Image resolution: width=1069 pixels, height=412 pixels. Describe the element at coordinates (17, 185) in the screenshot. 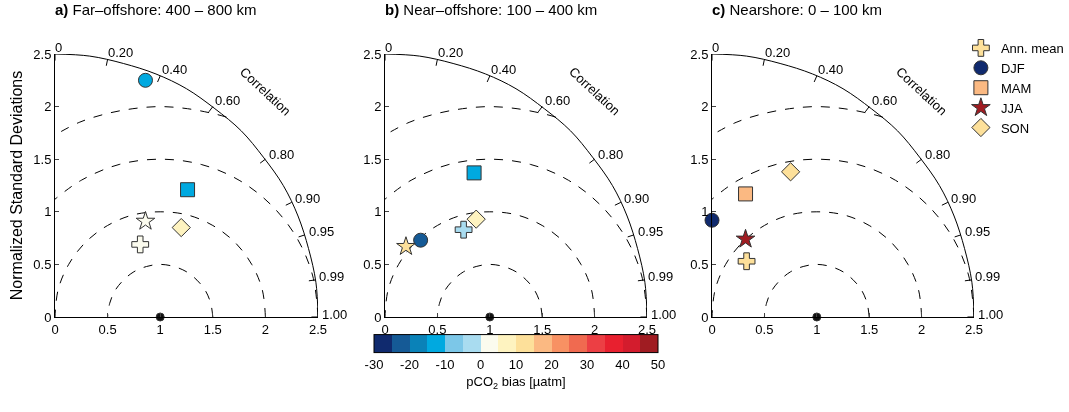

I see `y-axis-title: Normalized Standard Deviations` at that location.